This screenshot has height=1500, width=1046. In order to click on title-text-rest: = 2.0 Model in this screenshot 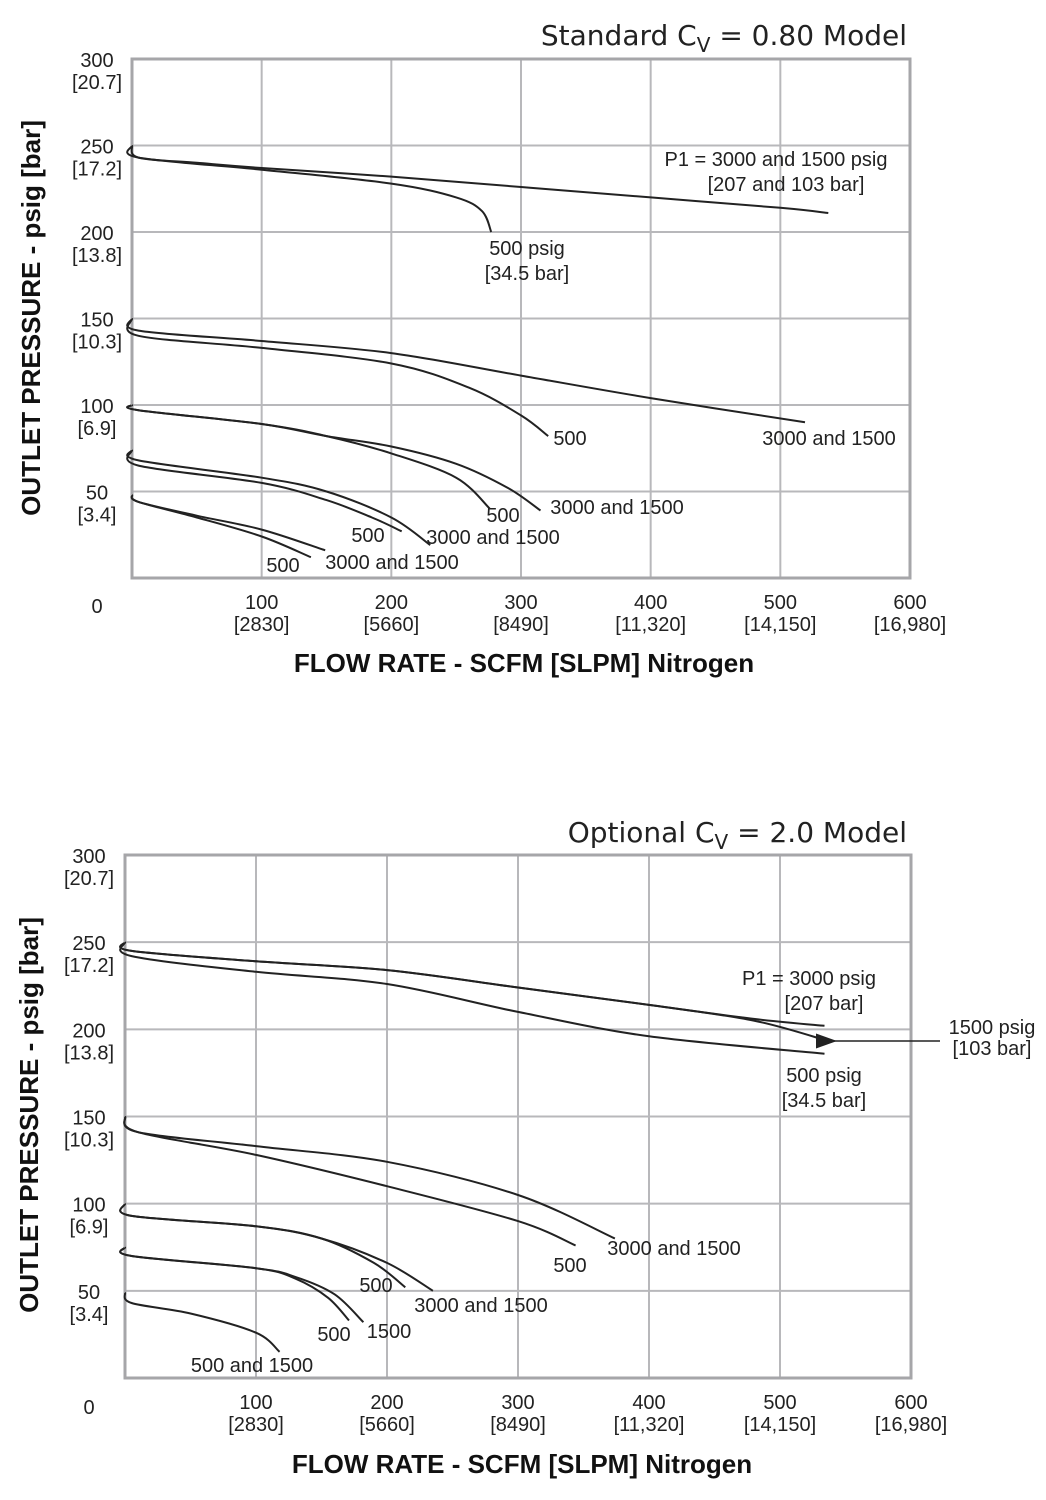, I will do `click(817, 832)`.